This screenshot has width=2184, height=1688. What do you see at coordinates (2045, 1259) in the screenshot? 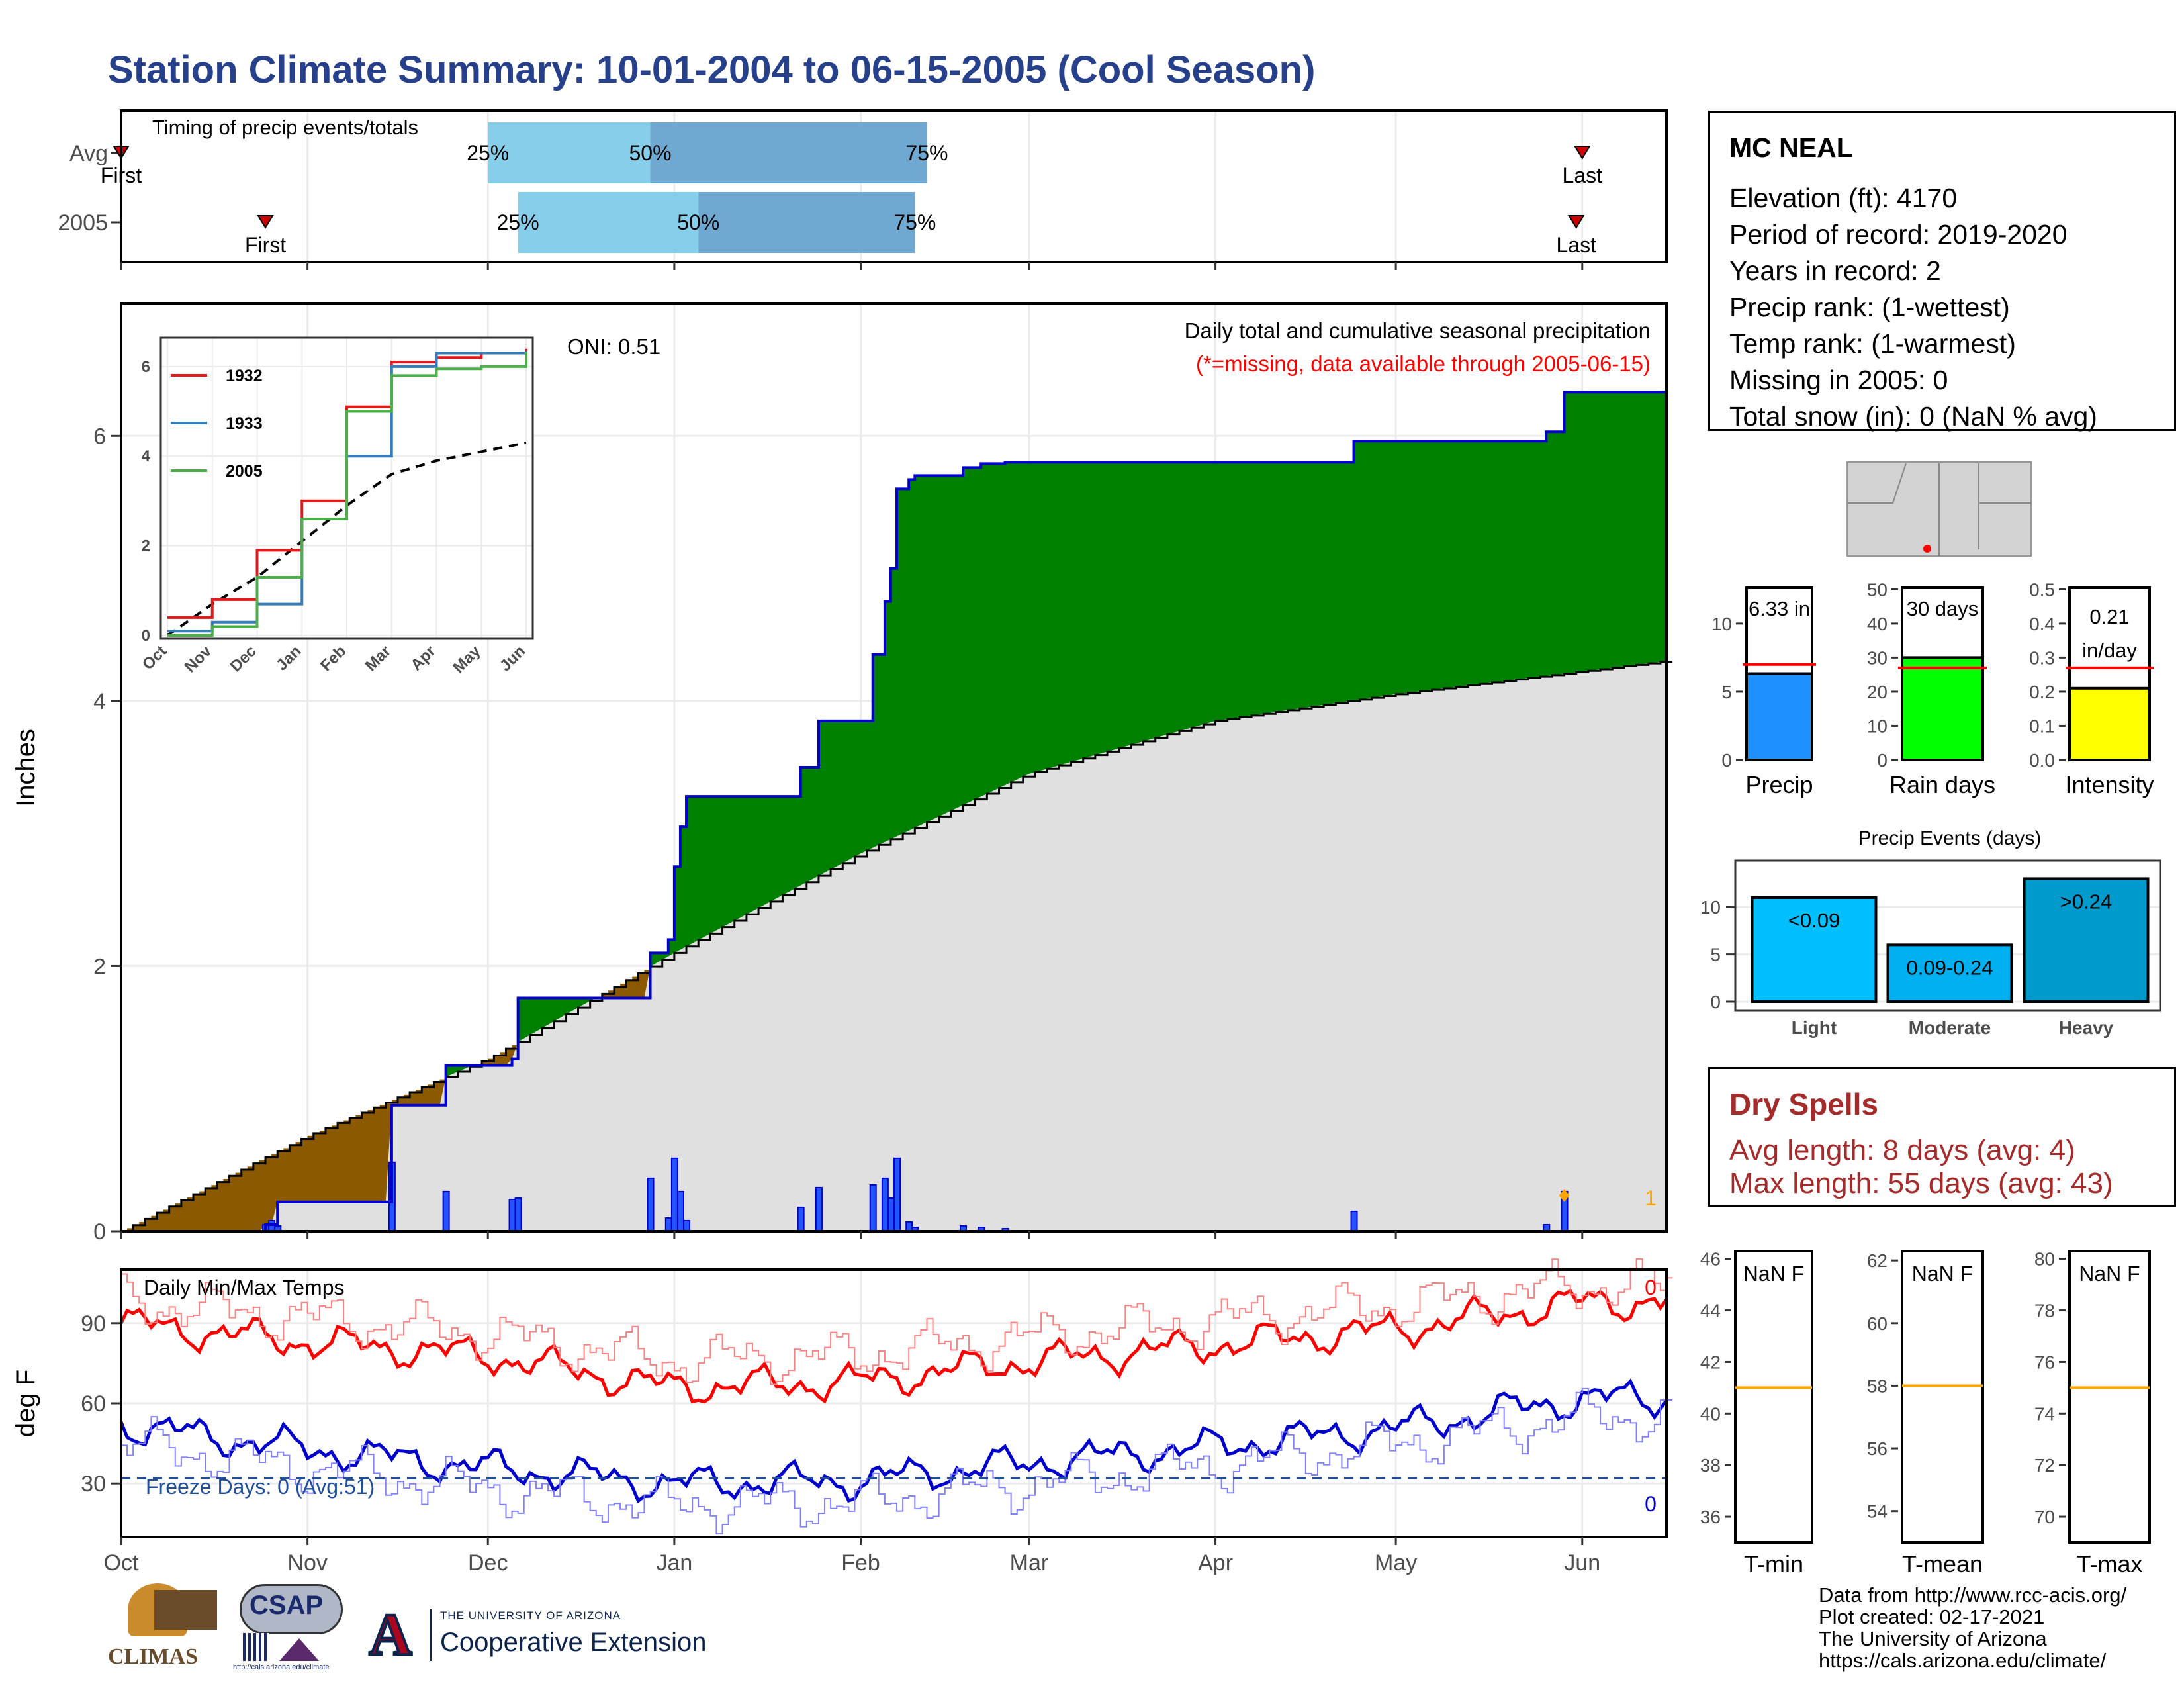
I see `temp-box-tick-label: 80` at bounding box center [2045, 1259].